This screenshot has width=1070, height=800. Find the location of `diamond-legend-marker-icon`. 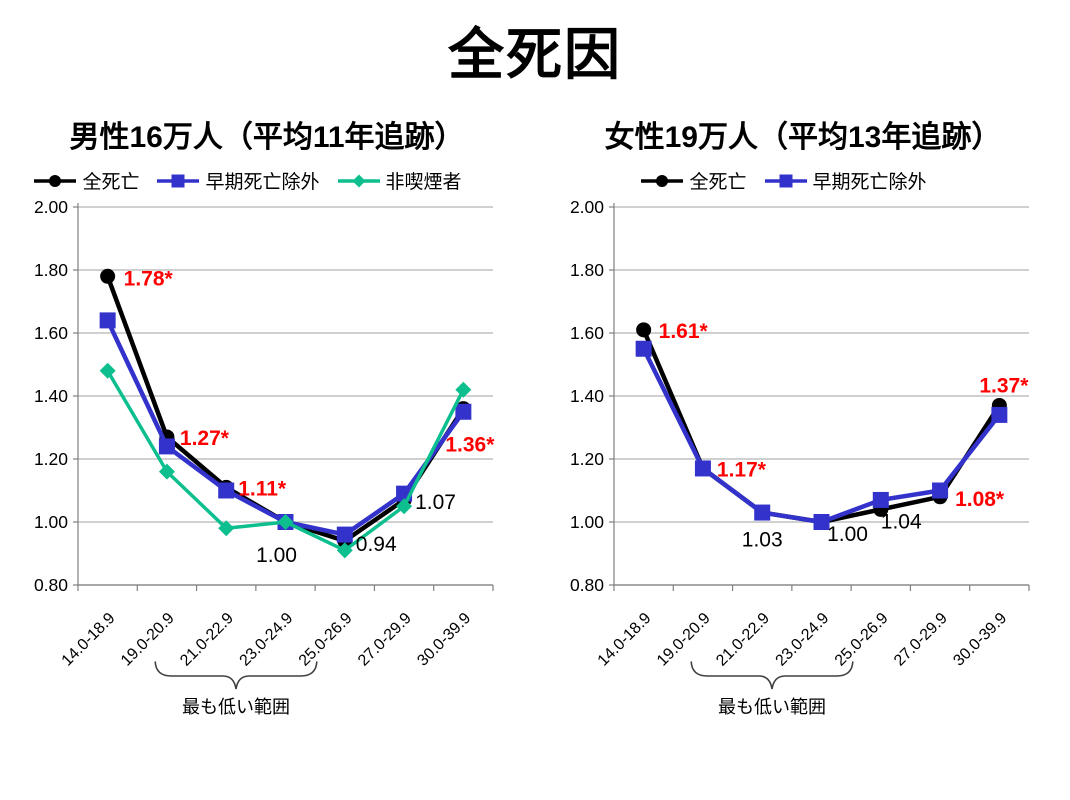

diamond-legend-marker-icon is located at coordinates (358, 180).